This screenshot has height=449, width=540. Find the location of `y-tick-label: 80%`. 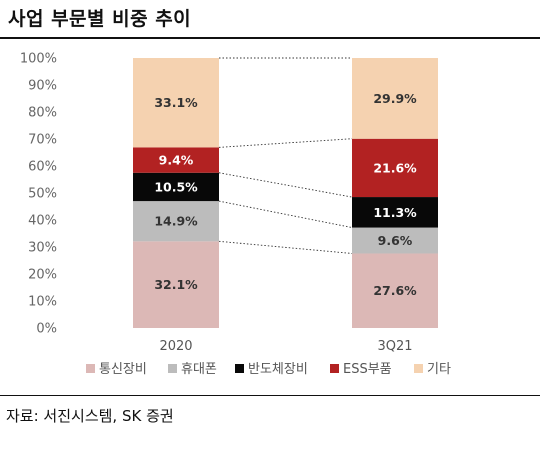

y-tick-label: 80% is located at coordinates (42, 113).